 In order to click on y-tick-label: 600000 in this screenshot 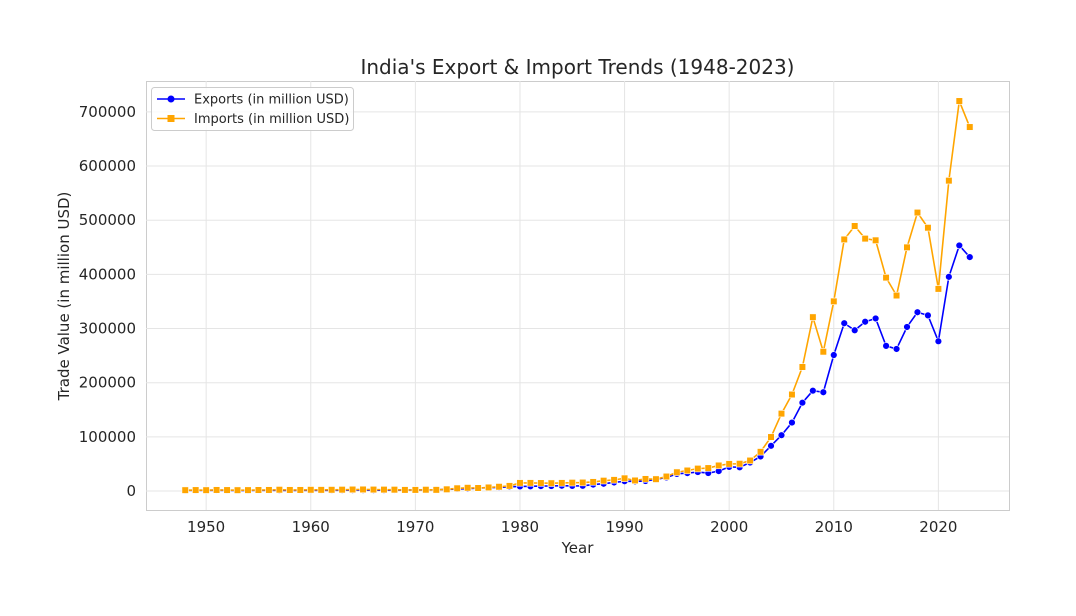, I will do `click(107, 166)`.